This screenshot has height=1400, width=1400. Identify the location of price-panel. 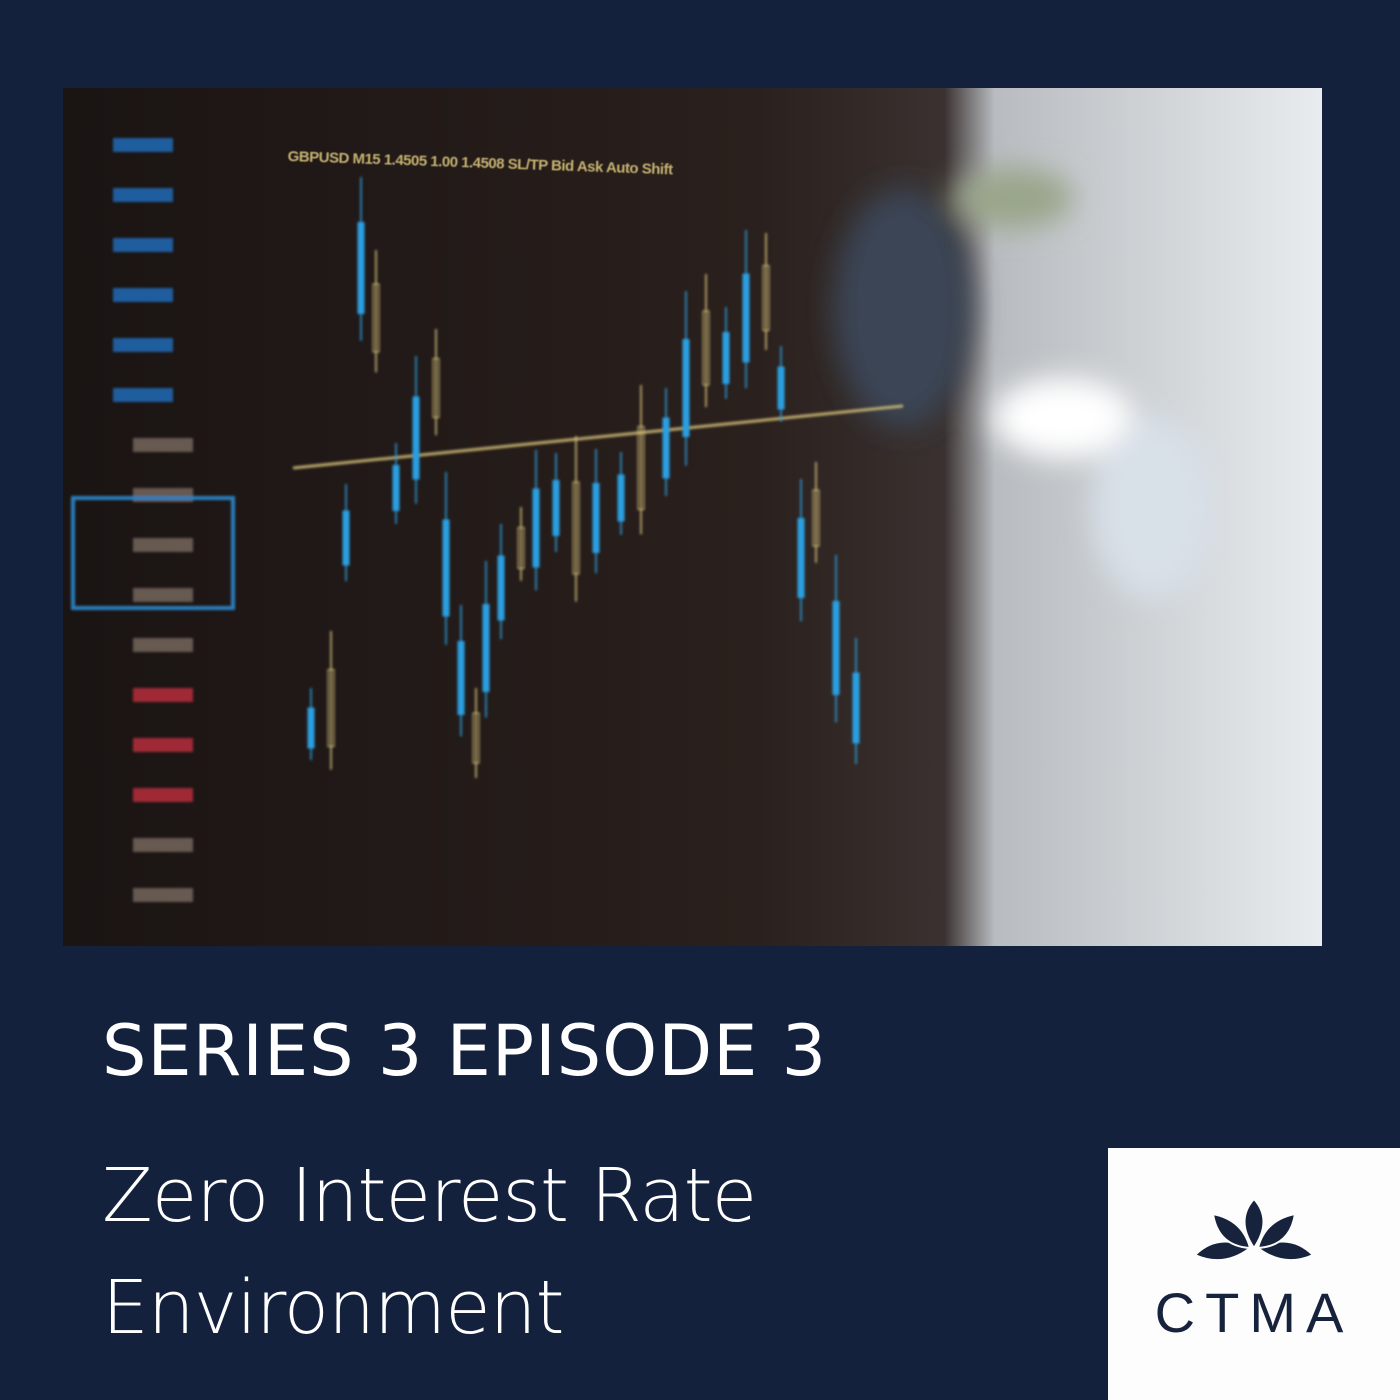
(153, 553).